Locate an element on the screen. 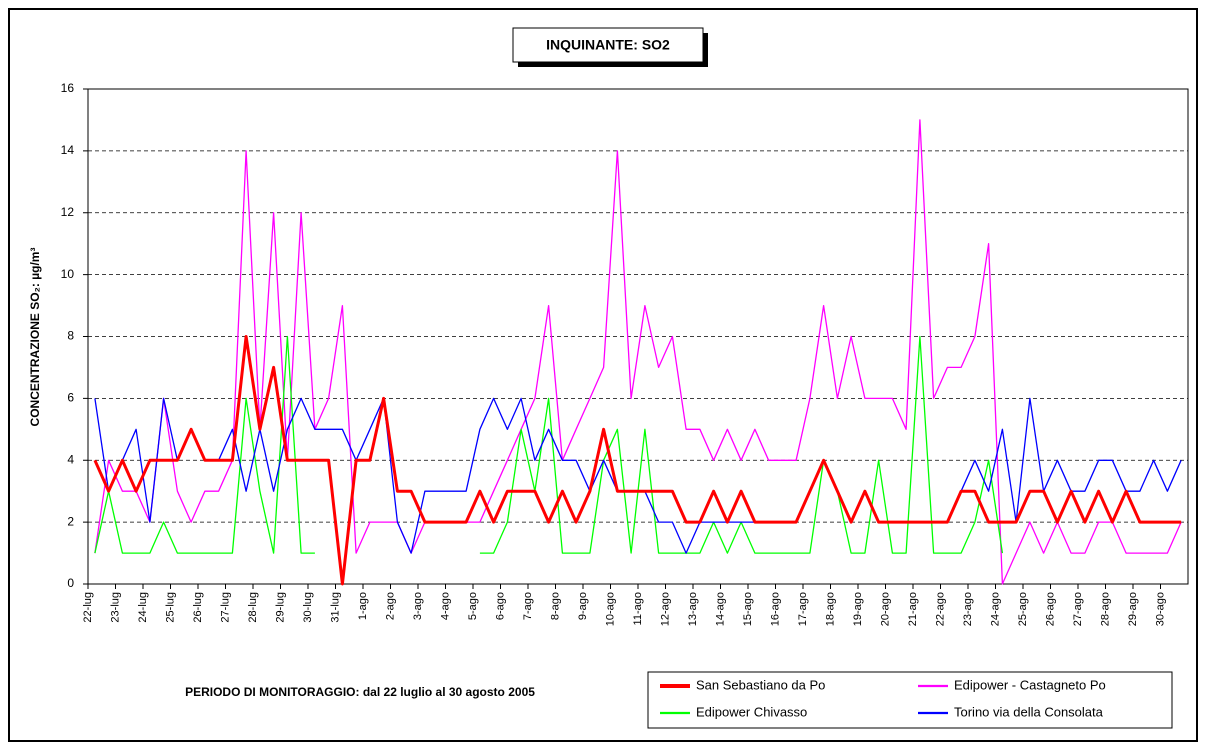 Image resolution: width=1205 pixels, height=753 pixels. y-tick-label: 4 is located at coordinates (70, 459).